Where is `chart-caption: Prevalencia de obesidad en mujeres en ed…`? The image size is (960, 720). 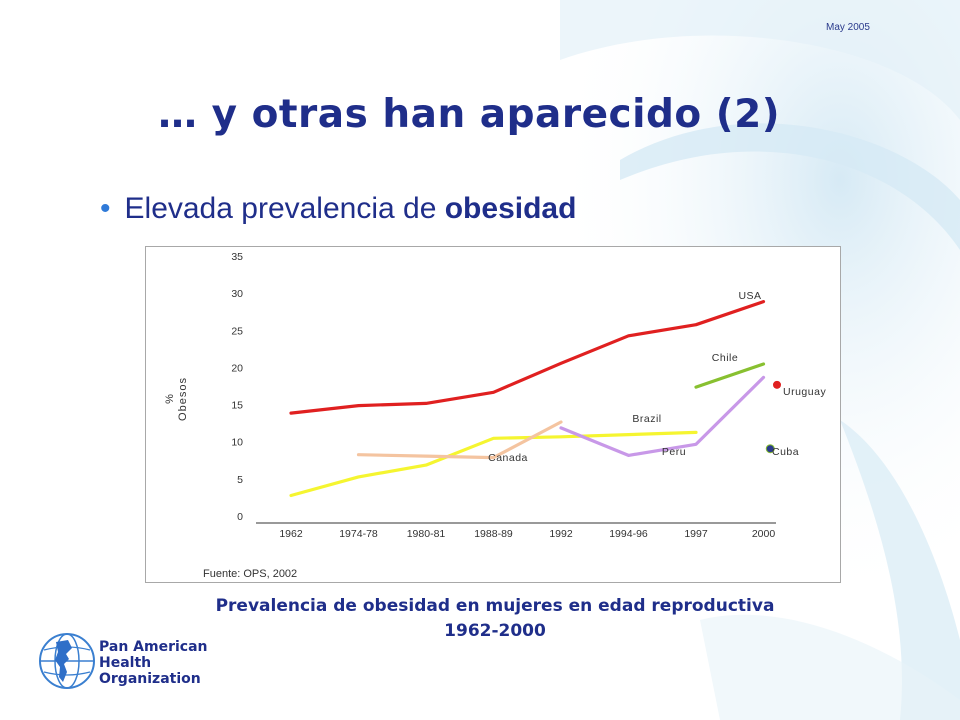
chart-caption: Prevalencia de obesidad en mujeres en ed… is located at coordinates (495, 619).